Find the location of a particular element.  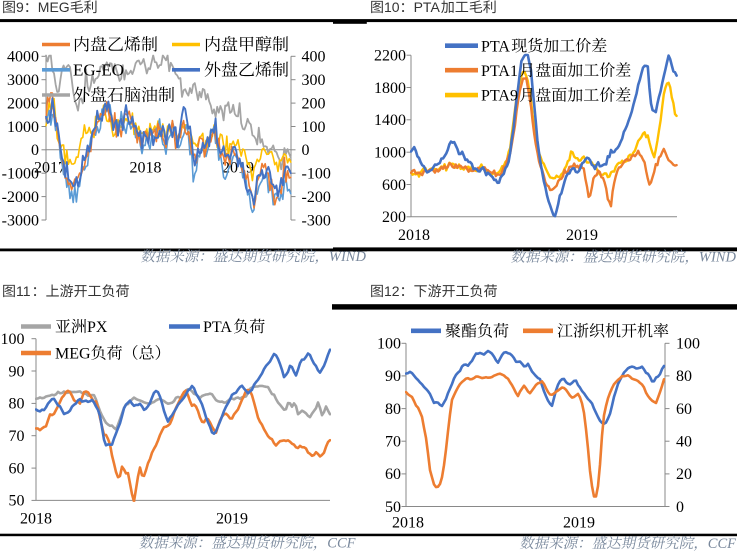

svg-text: 1800 is located at coordinates (390, 88).